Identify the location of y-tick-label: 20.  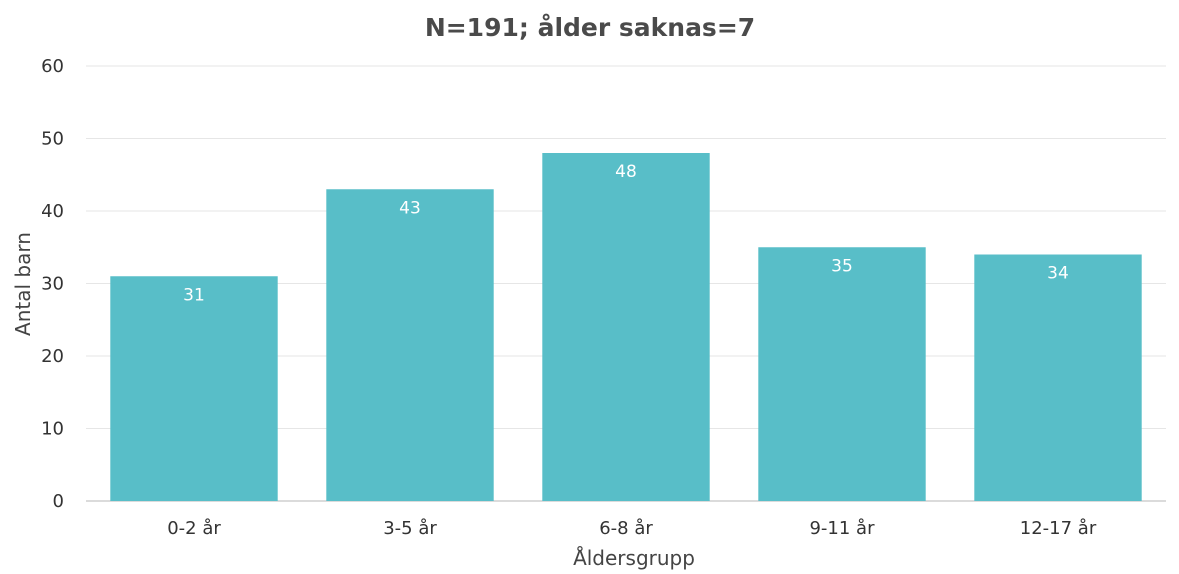
(52, 356).